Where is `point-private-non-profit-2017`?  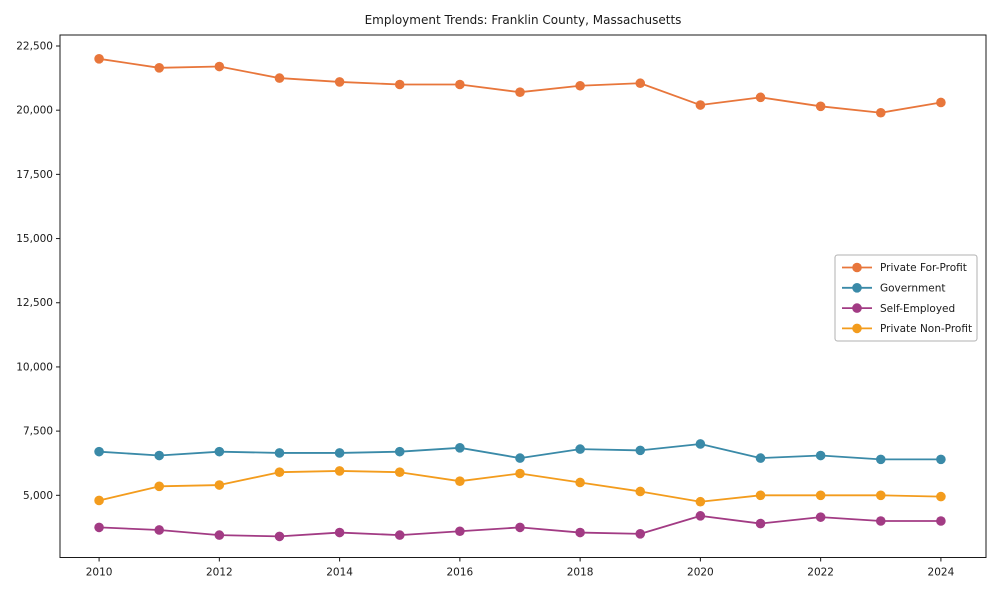
point-private-non-profit-2017 is located at coordinates (520, 473).